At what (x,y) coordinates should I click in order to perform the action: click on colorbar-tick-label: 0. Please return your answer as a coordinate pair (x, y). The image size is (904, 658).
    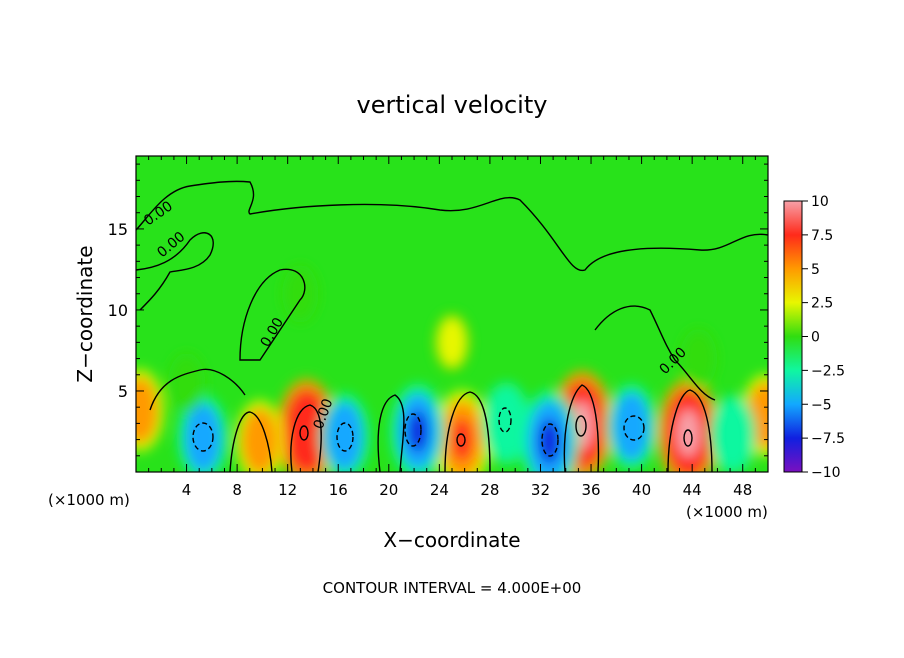
    Looking at the image, I should click on (815, 338).